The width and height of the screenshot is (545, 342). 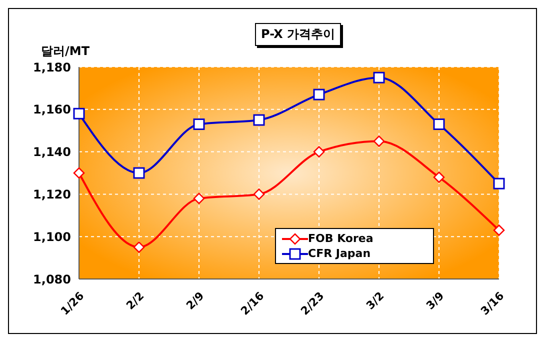 What do you see at coordinates (65, 51) in the screenshot?
I see `y-axis-title: 달러/MT` at bounding box center [65, 51].